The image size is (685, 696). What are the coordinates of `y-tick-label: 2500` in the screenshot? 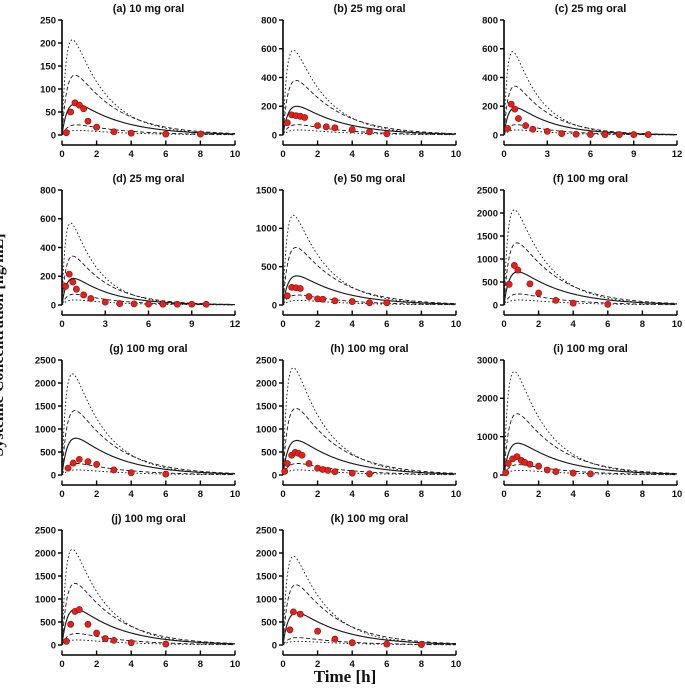 It's located at (45, 360).